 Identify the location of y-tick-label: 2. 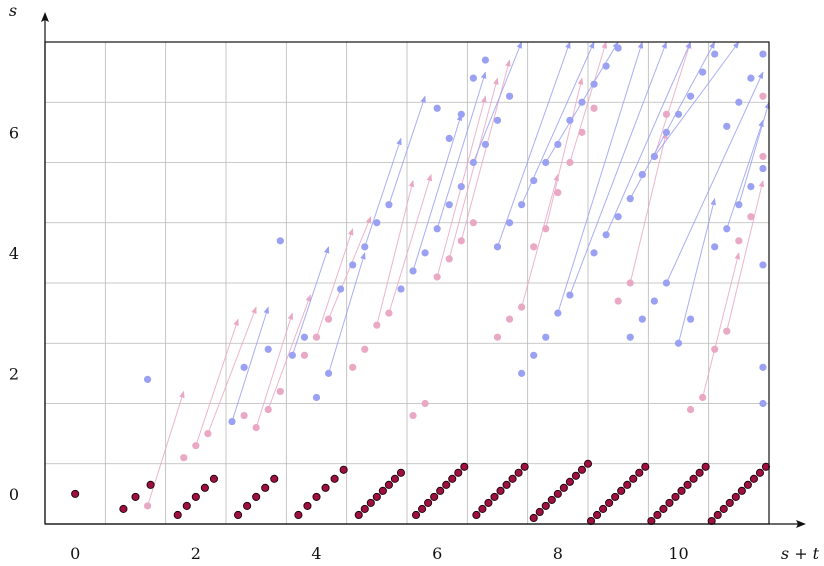
(14, 373).